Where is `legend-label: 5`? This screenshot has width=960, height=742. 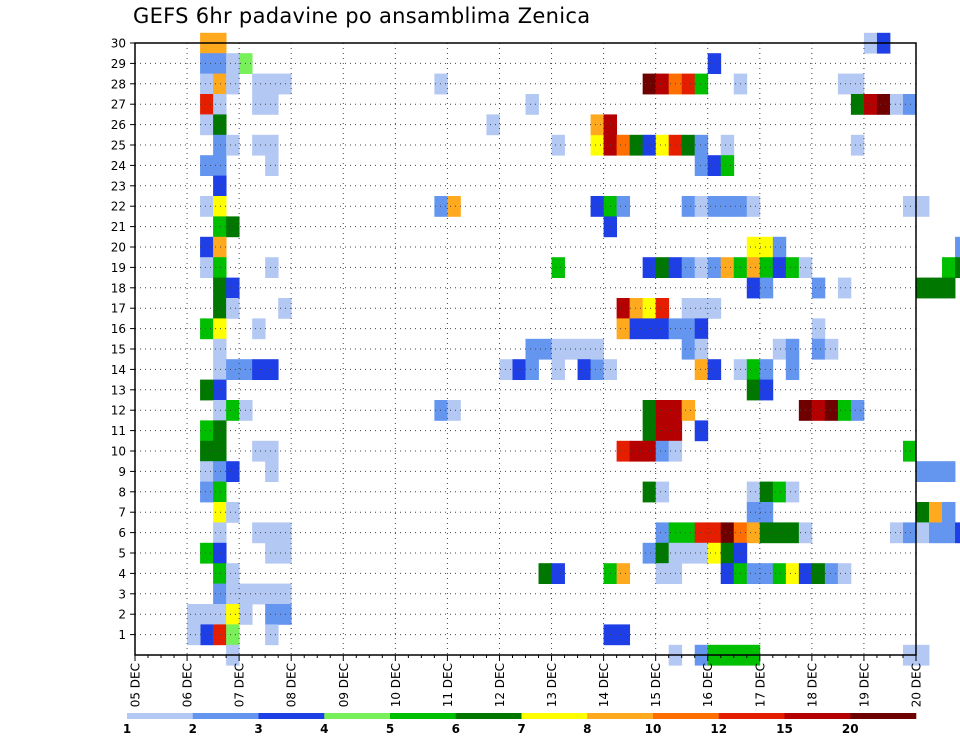
legend-label: 5 is located at coordinates (390, 729).